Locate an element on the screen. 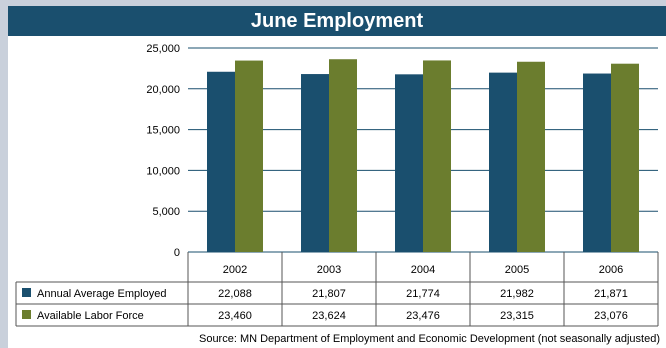 This screenshot has height=348, width=666. data-label: 21,871 is located at coordinates (611, 294).